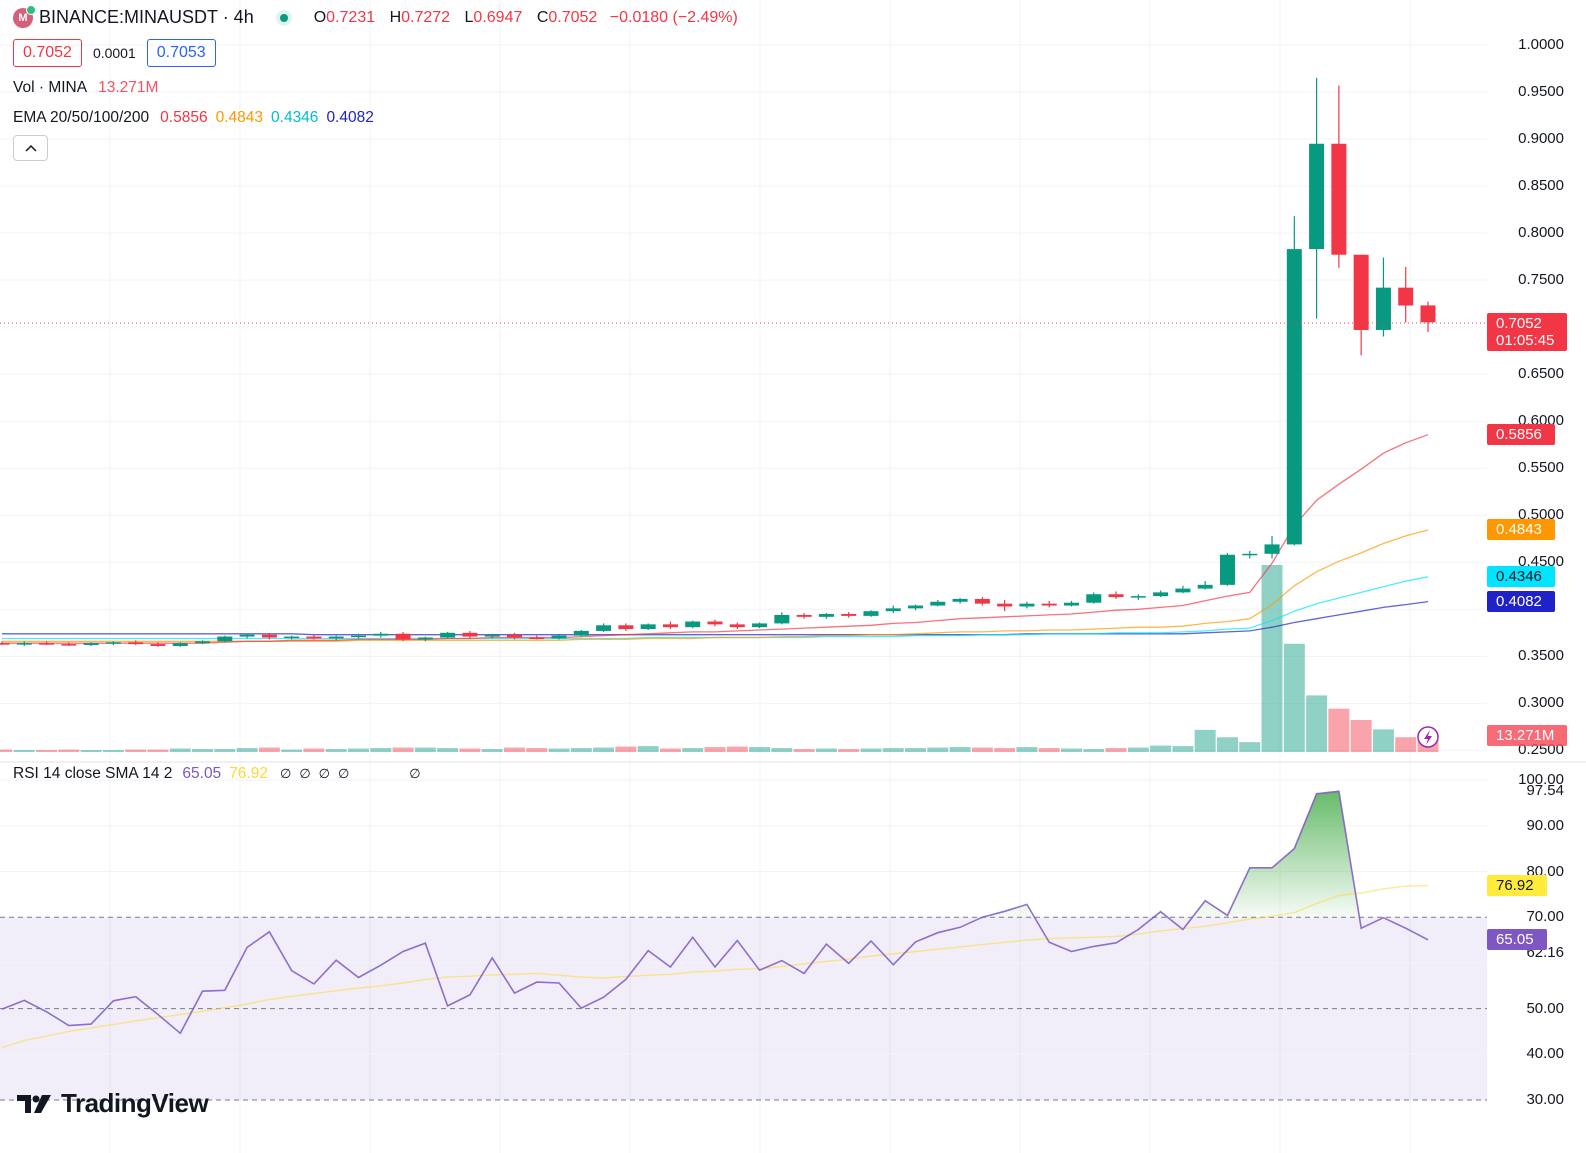  What do you see at coordinates (114, 53) in the screenshot?
I see `spread-value: 0.0001` at bounding box center [114, 53].